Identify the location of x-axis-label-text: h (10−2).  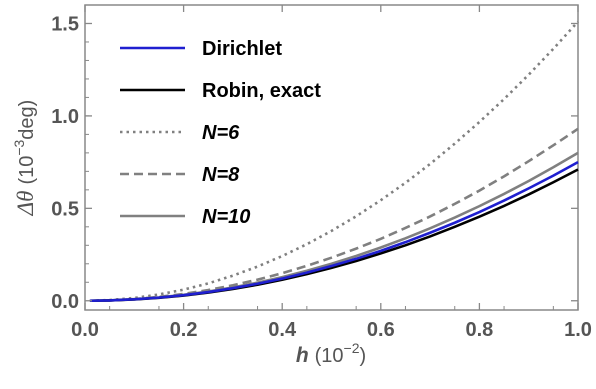
(331, 353).